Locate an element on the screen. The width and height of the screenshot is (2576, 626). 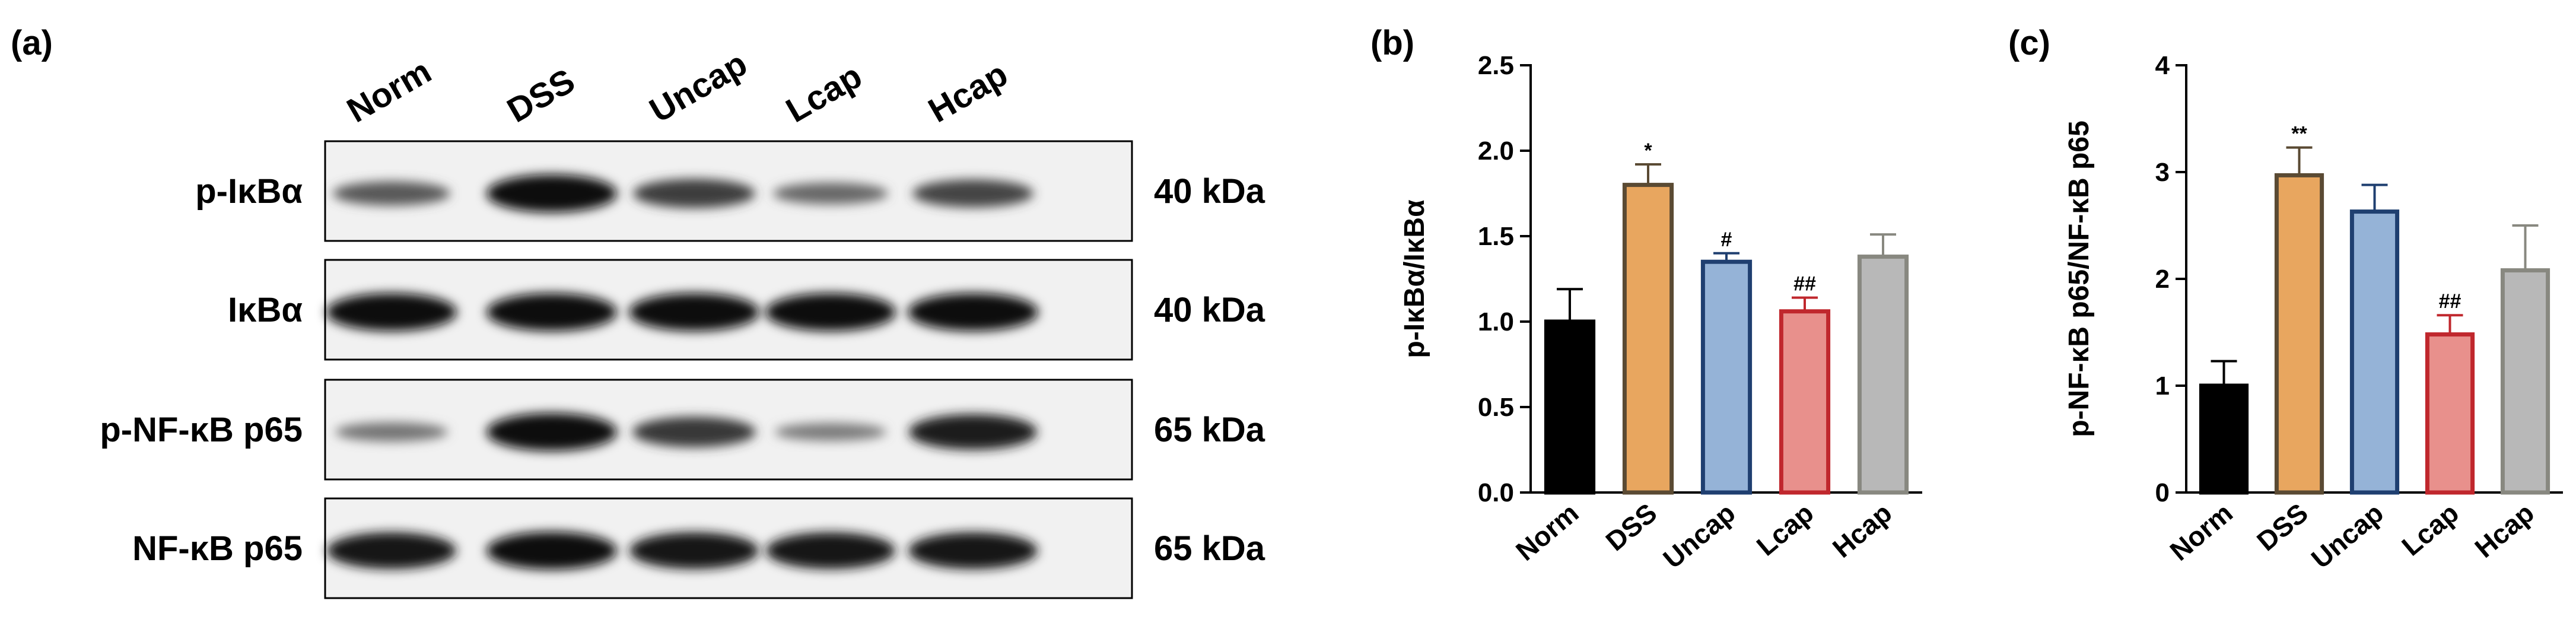
y-axis-label: p-NF-κB p65/NF-κB p65 is located at coordinates (2079, 278).